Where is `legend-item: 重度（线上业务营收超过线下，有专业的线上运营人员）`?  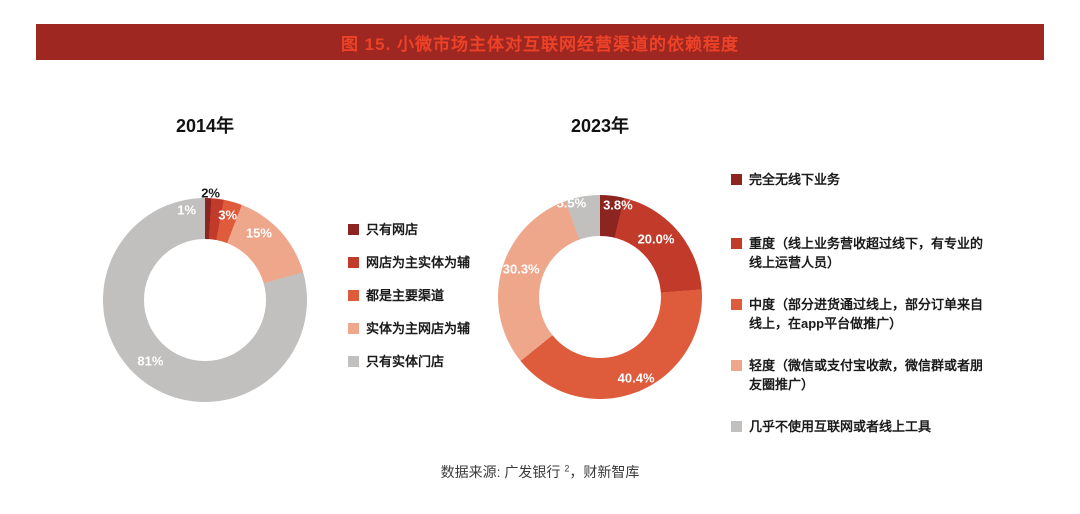
legend-item: 重度（线上业务营收超过线下，有专业的线上运营人员） is located at coordinates (862, 253).